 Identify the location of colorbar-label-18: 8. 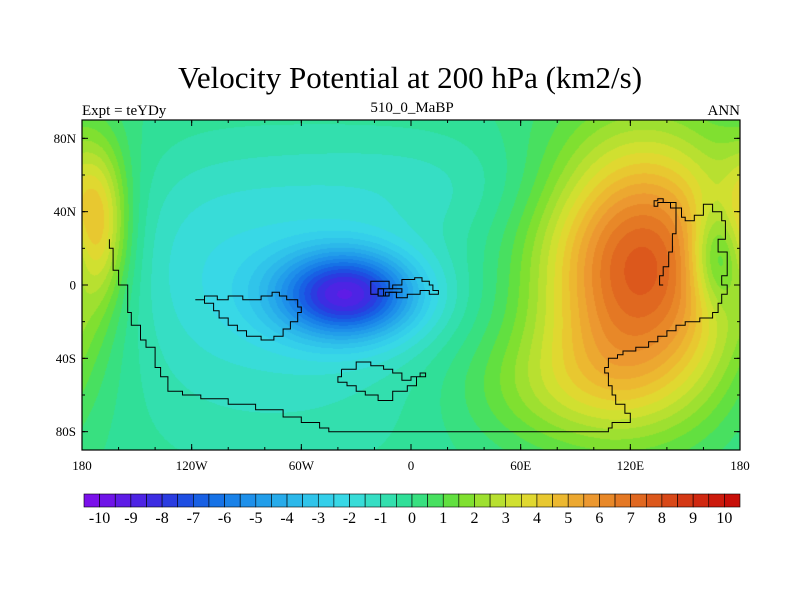
(662, 518).